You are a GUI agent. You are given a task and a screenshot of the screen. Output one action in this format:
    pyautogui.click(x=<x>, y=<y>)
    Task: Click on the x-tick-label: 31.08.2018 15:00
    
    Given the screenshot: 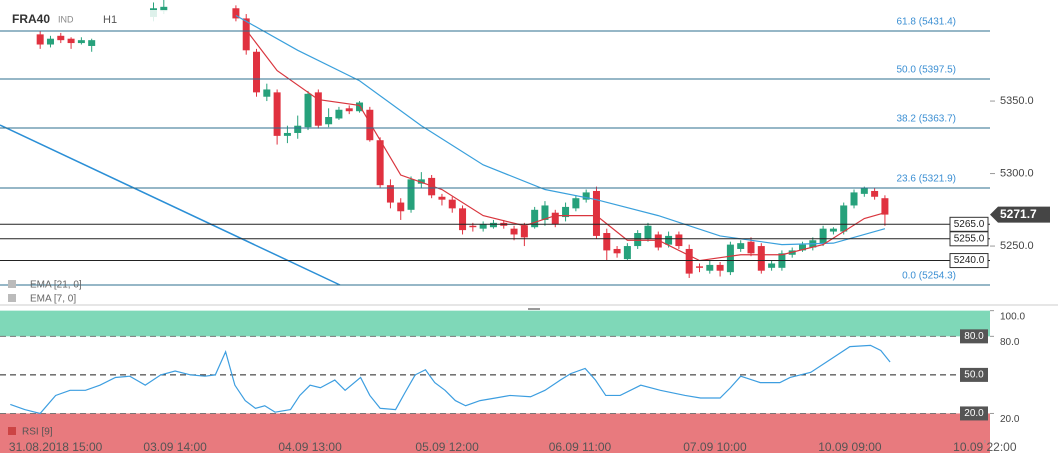 What is the action you would take?
    pyautogui.click(x=56, y=447)
    